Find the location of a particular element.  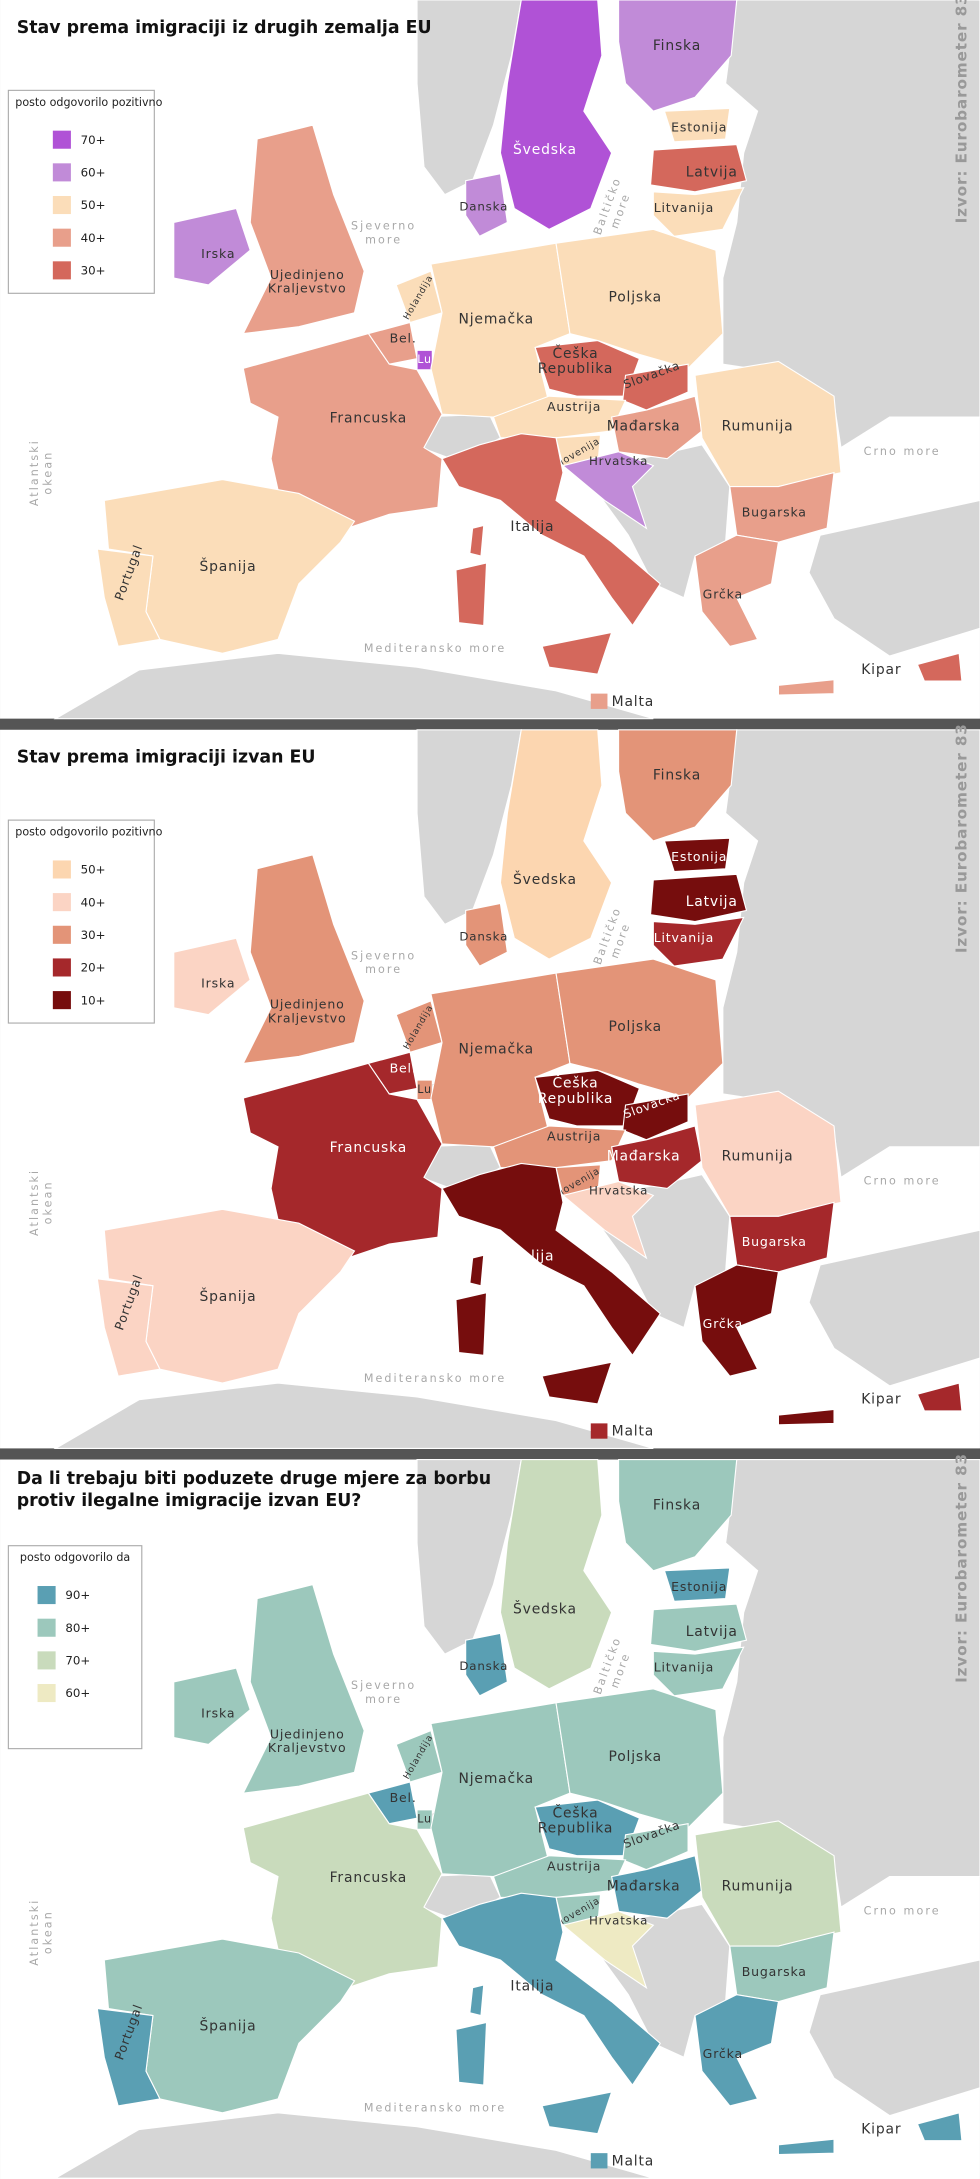

legend-title: posto odgovorilo da is located at coordinates (75, 1557).